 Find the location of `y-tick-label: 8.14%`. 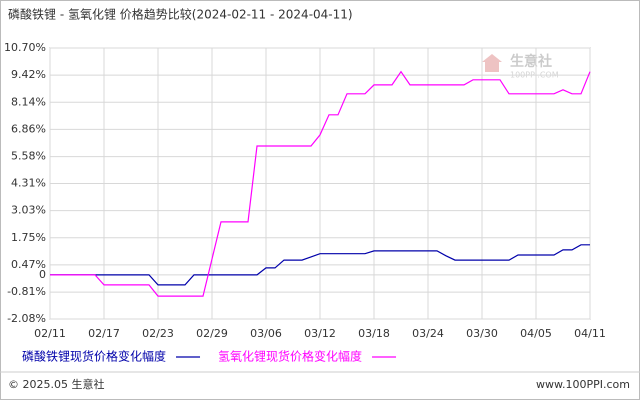

y-tick-label: 8.14% is located at coordinates (28, 101).